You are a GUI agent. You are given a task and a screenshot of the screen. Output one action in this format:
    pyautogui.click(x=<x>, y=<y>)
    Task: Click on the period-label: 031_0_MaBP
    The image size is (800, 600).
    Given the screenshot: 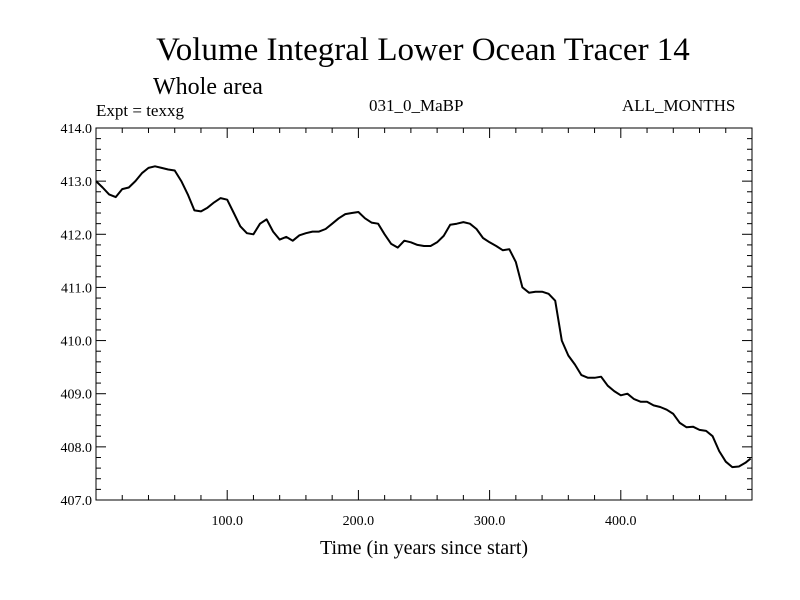 What is the action you would take?
    pyautogui.click(x=416, y=105)
    